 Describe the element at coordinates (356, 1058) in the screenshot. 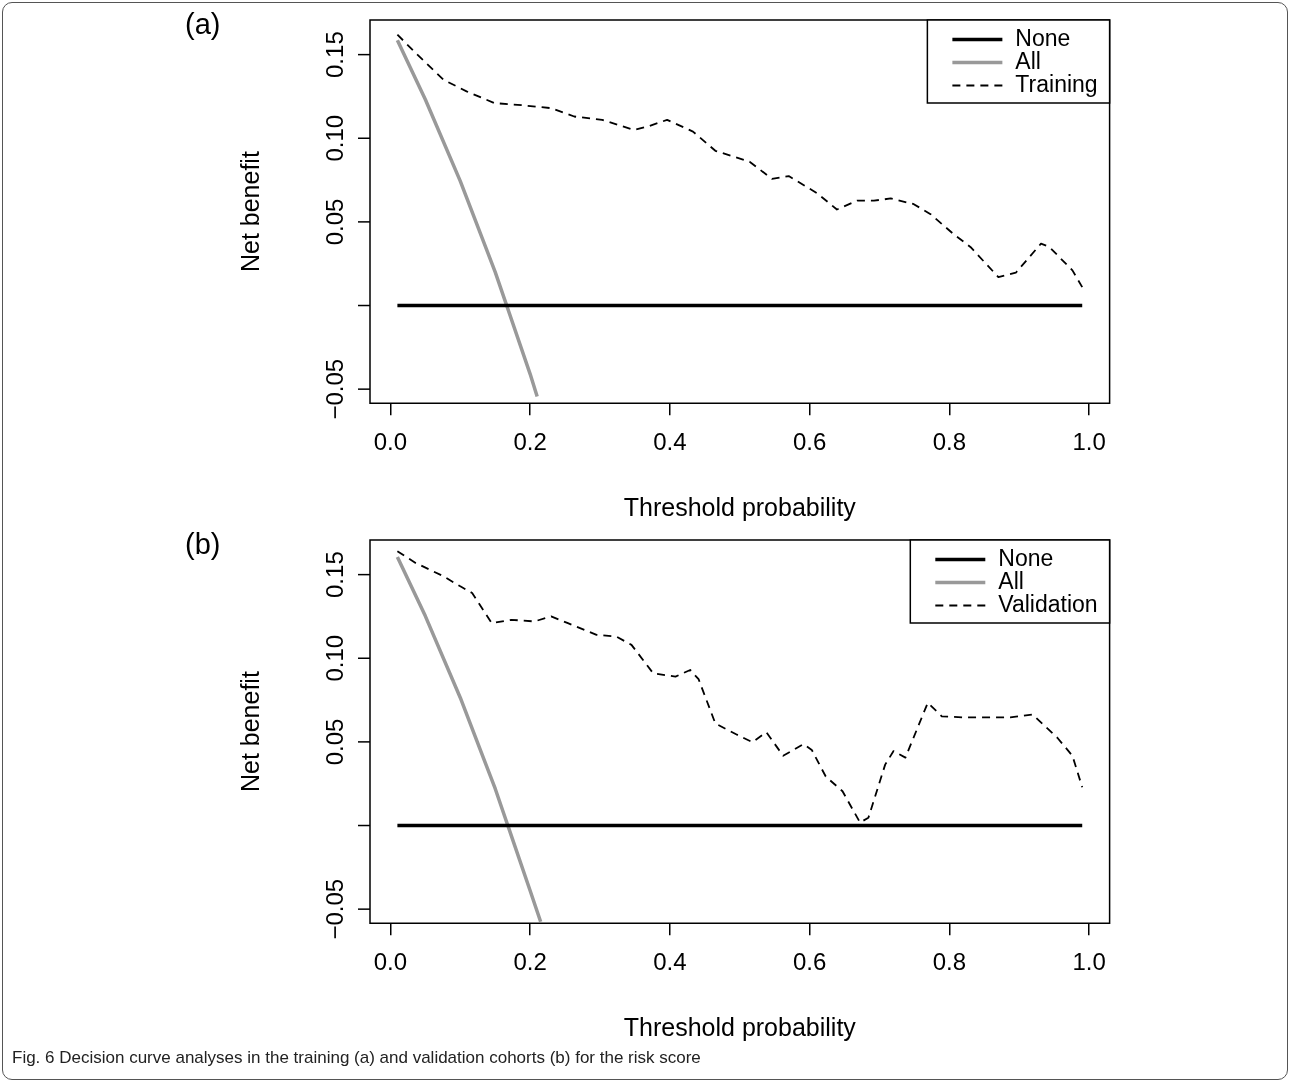

I see `caption: Fig. 6 Decision curve analyses in the training (a) and validation cohorts (b) for the risk score` at that location.